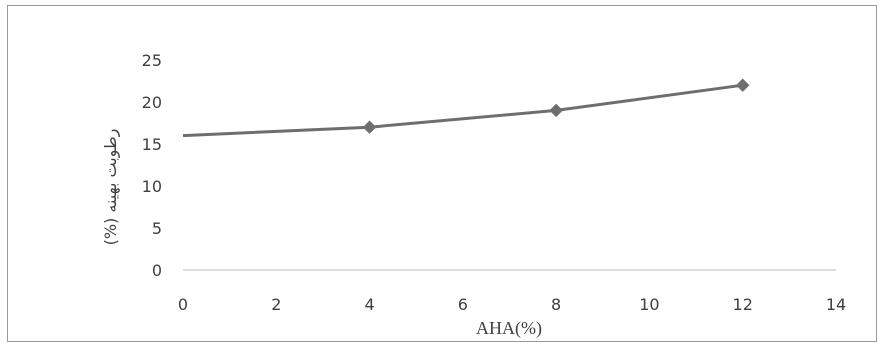  I want to click on x-tick-labels: 0 2 4 6 8 10 12 14, so click(512, 304).